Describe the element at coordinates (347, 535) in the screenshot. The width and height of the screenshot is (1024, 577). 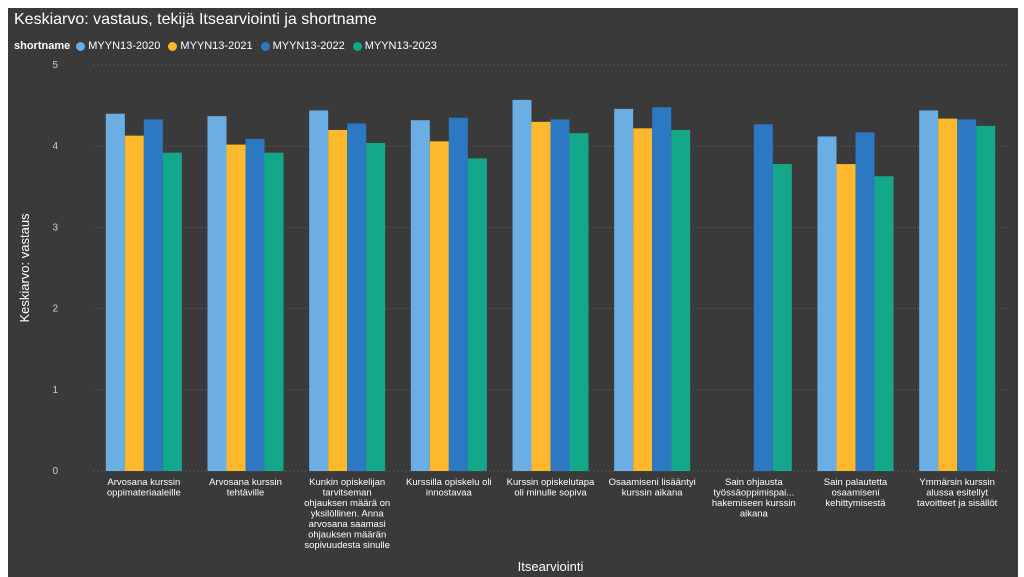
I see `x-category-label-line: ohjauksen määrän` at that location.